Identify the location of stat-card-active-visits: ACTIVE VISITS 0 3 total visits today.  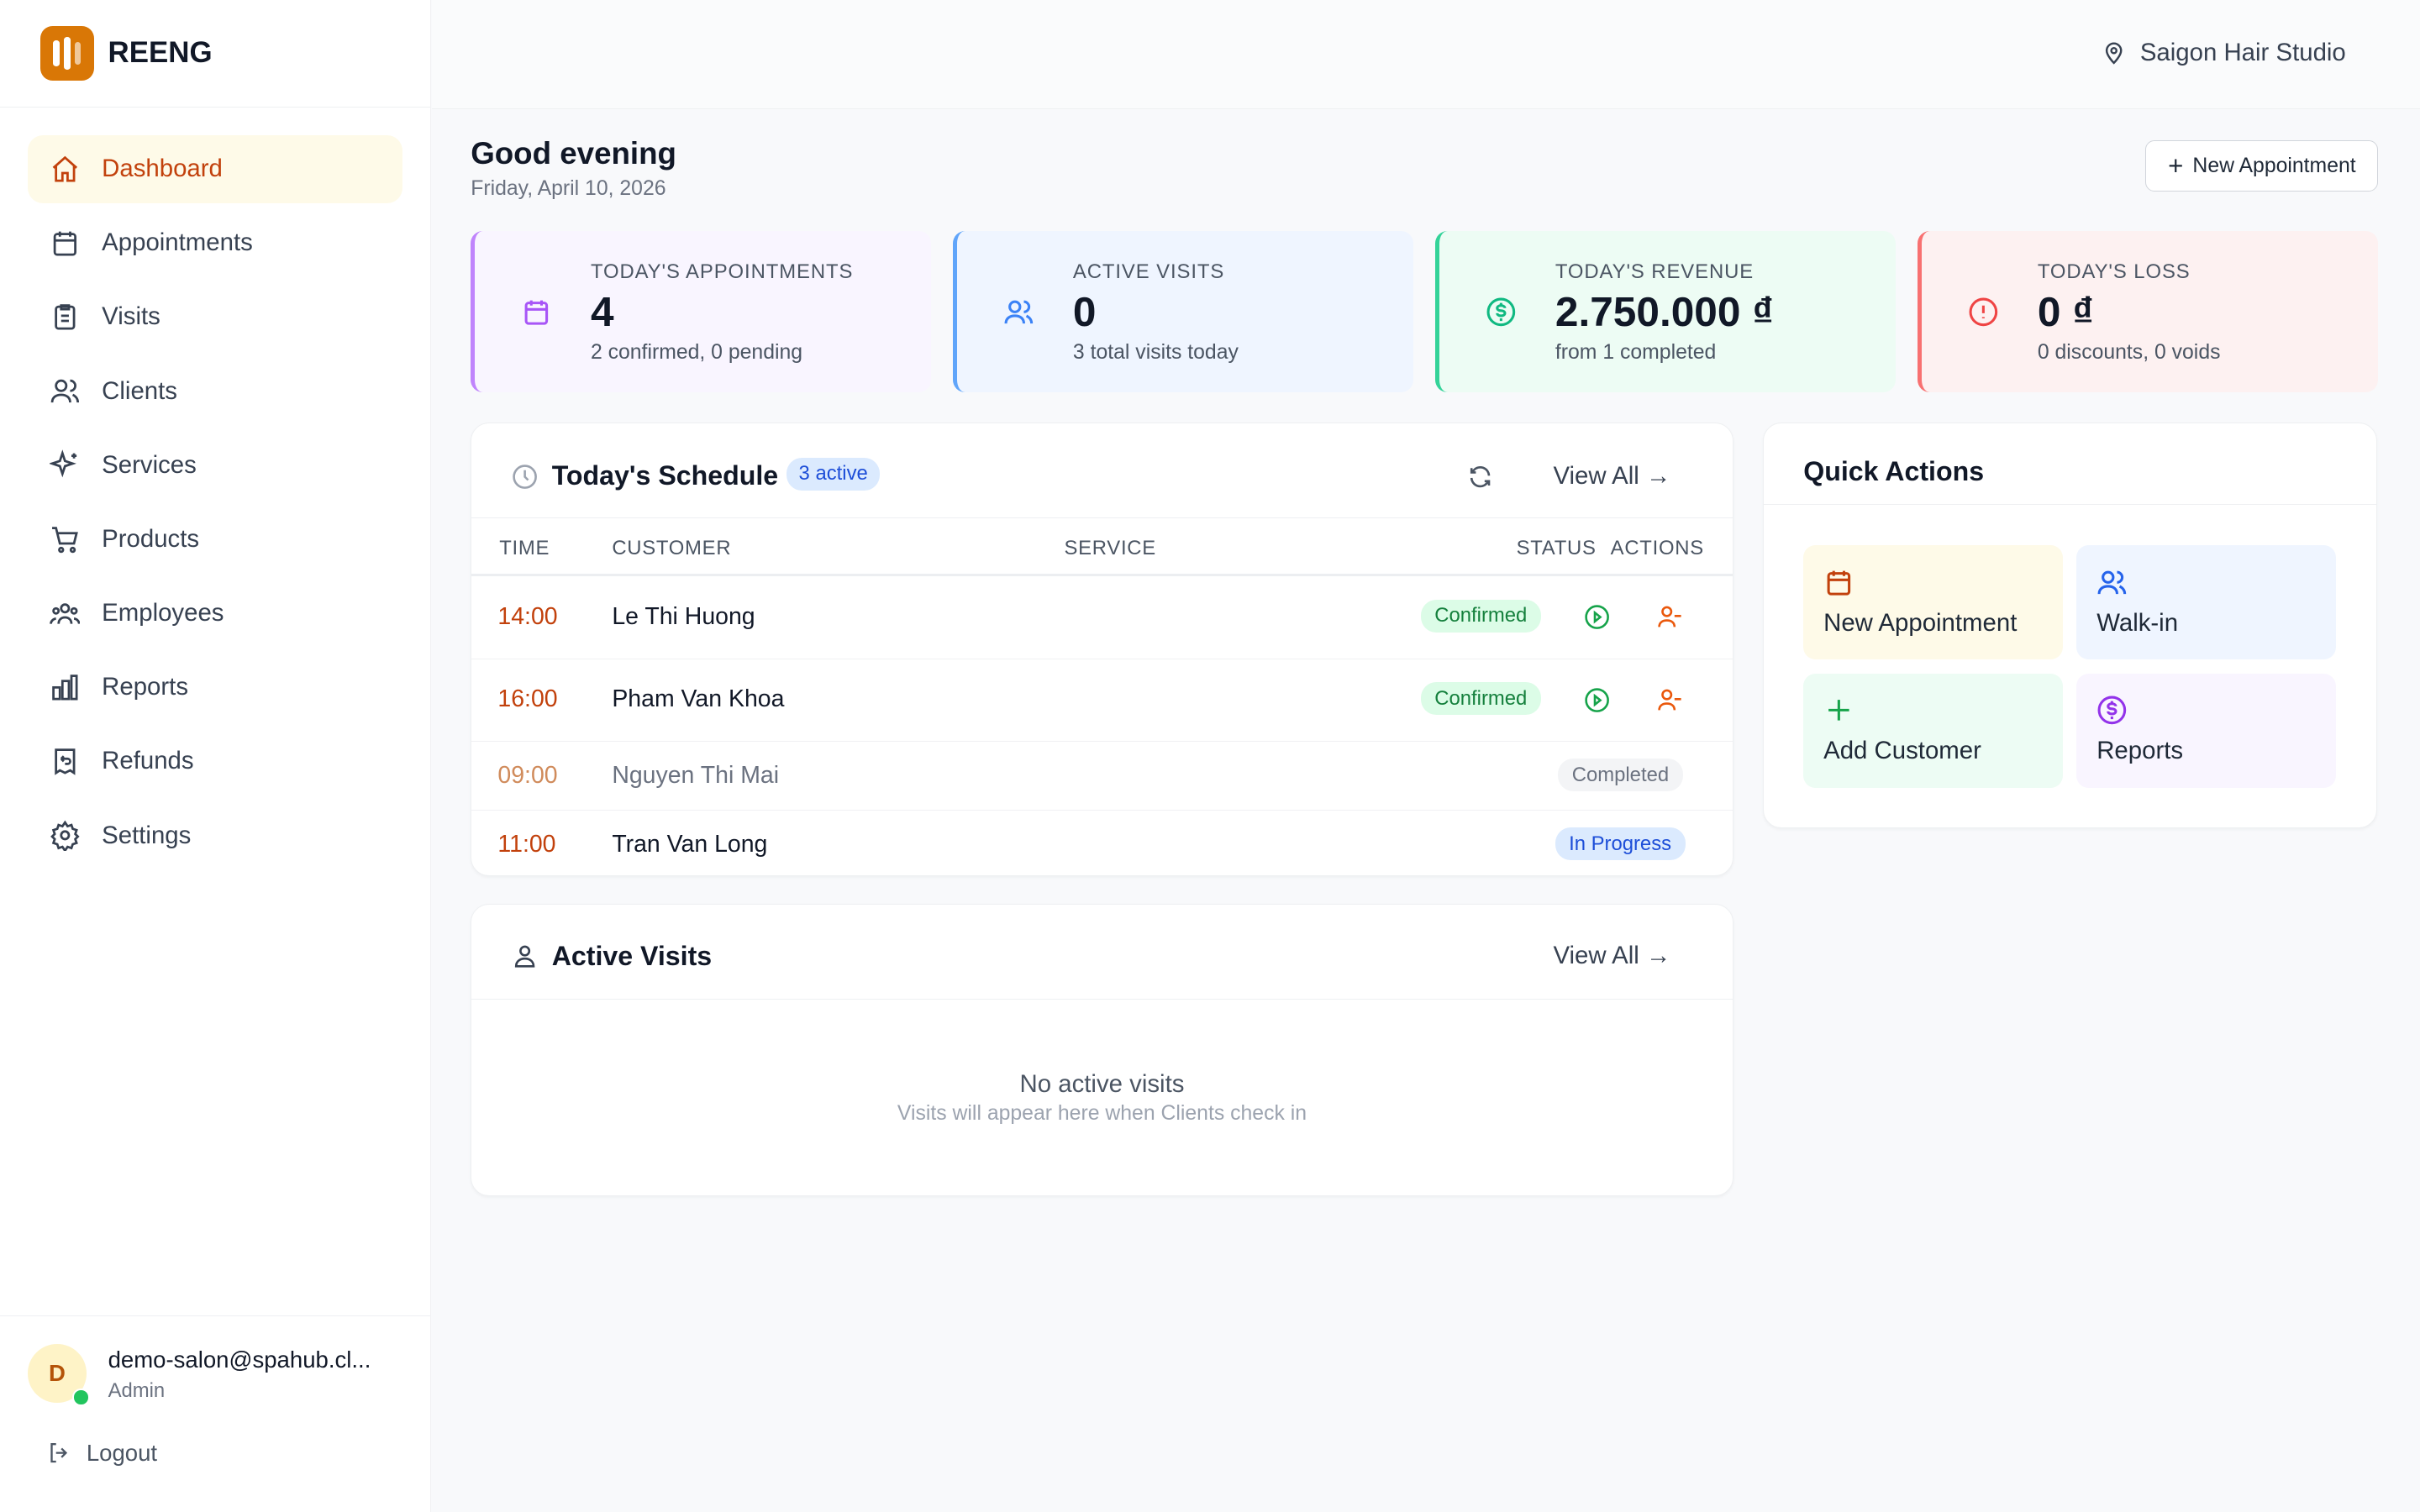
(1183, 311).